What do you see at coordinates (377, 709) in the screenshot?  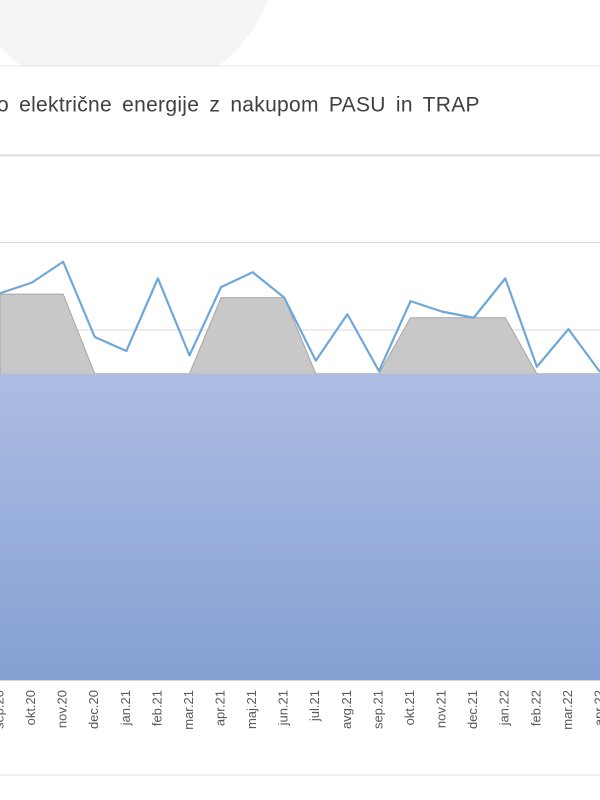 I see `x-tick-label: sep.21` at bounding box center [377, 709].